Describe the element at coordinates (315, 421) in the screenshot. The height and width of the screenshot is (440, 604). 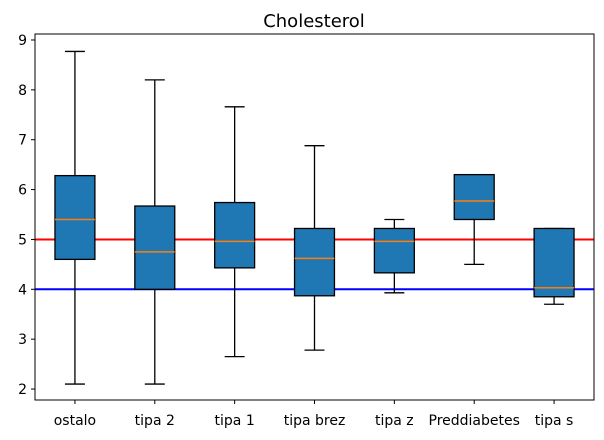
I see `x-tick-label: tipa brez` at that location.